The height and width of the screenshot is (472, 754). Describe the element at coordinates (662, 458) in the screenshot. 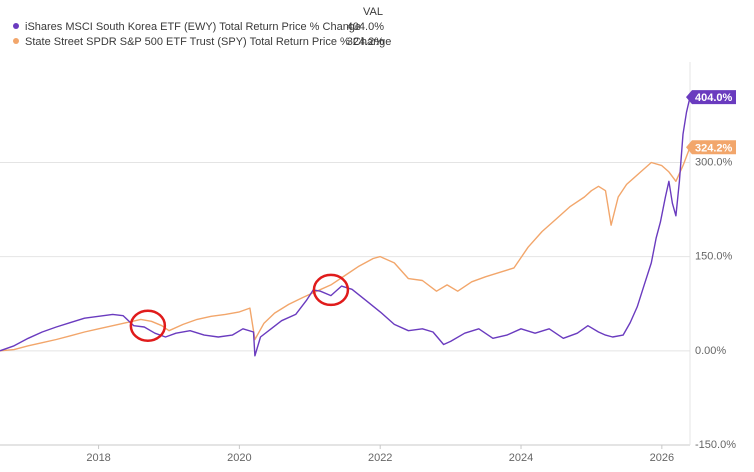

I see `x-tick-label: 2026` at that location.